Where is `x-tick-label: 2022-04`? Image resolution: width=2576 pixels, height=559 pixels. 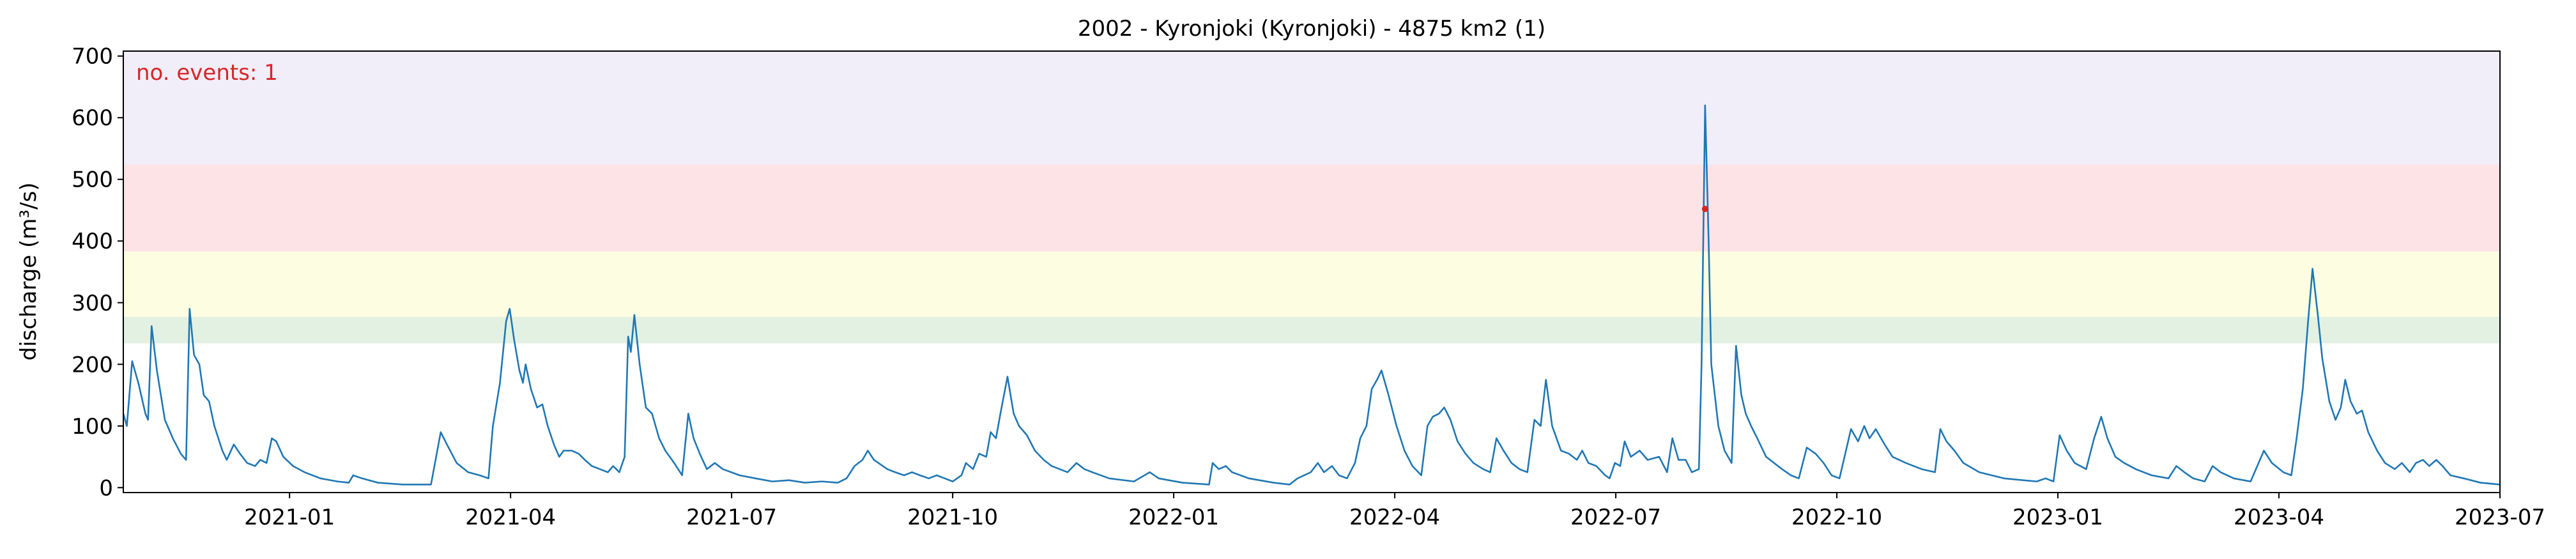 x-tick-label: 2022-04 is located at coordinates (1394, 517).